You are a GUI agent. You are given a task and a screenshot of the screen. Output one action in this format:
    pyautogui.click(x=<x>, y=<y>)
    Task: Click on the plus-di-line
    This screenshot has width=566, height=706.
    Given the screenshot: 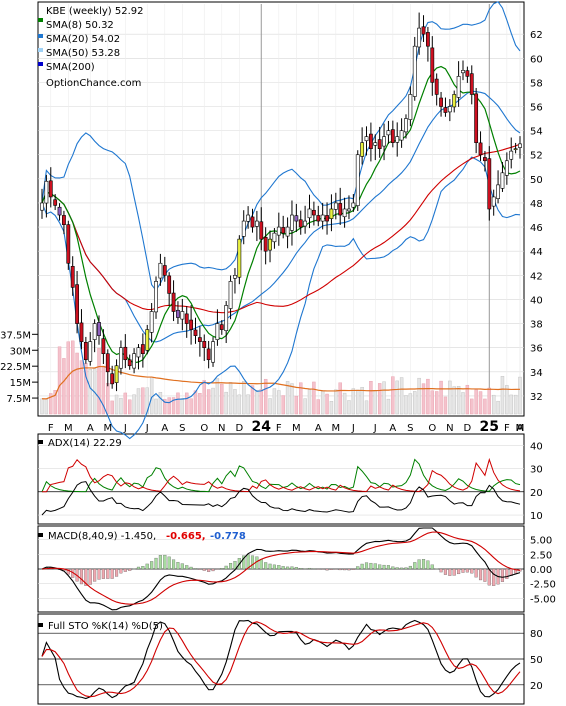 What is the action you would take?
    pyautogui.click(x=281, y=475)
    